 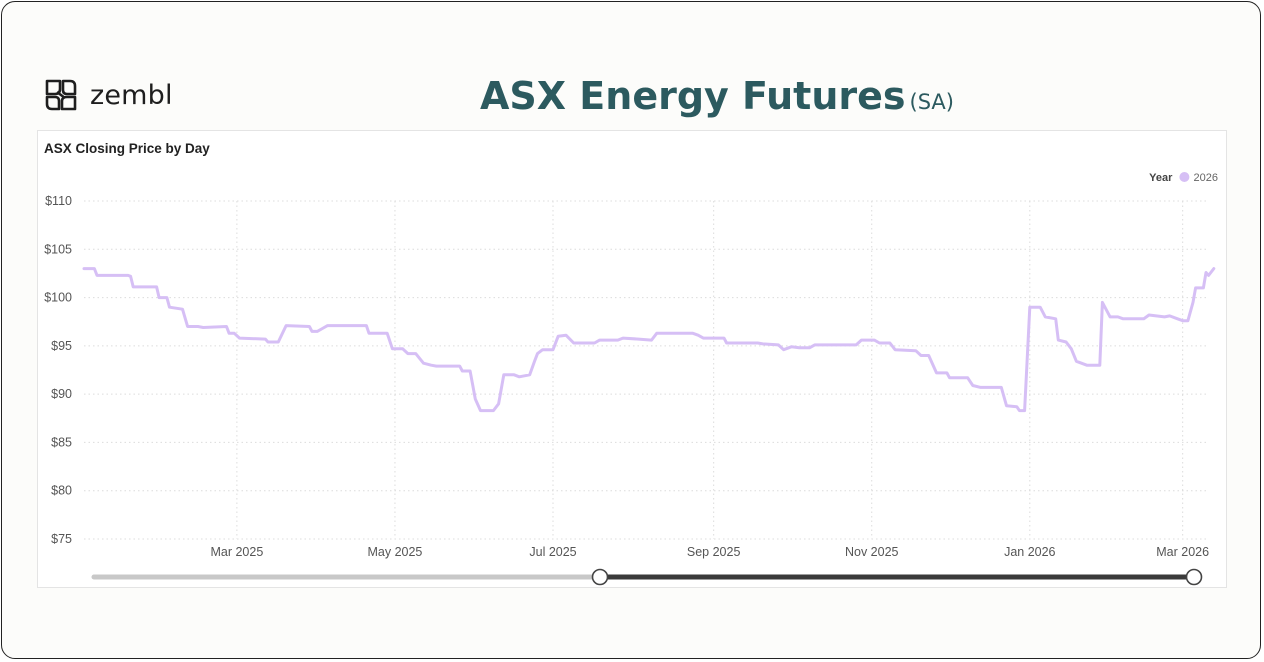 I want to click on y-tick-label: $85, so click(x=61, y=442).